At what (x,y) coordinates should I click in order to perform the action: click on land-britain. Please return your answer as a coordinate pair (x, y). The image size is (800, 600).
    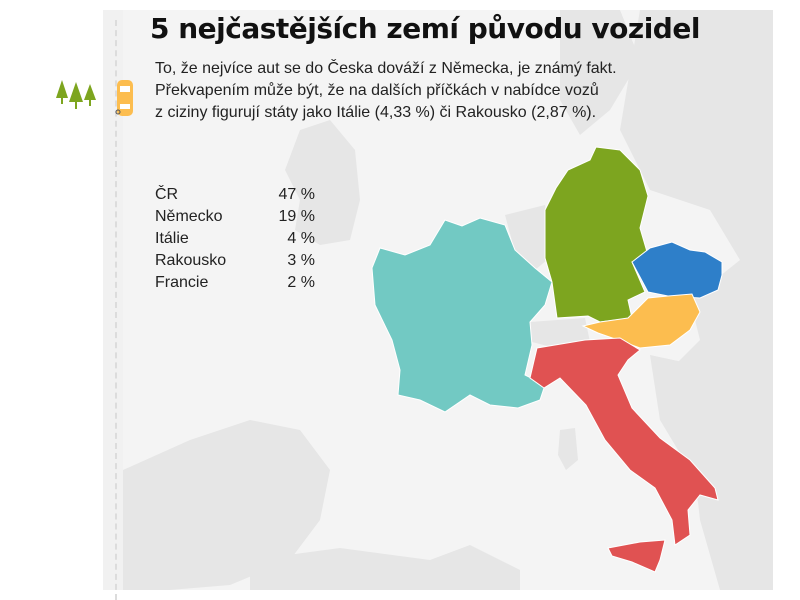
    Looking at the image, I should click on (322, 182).